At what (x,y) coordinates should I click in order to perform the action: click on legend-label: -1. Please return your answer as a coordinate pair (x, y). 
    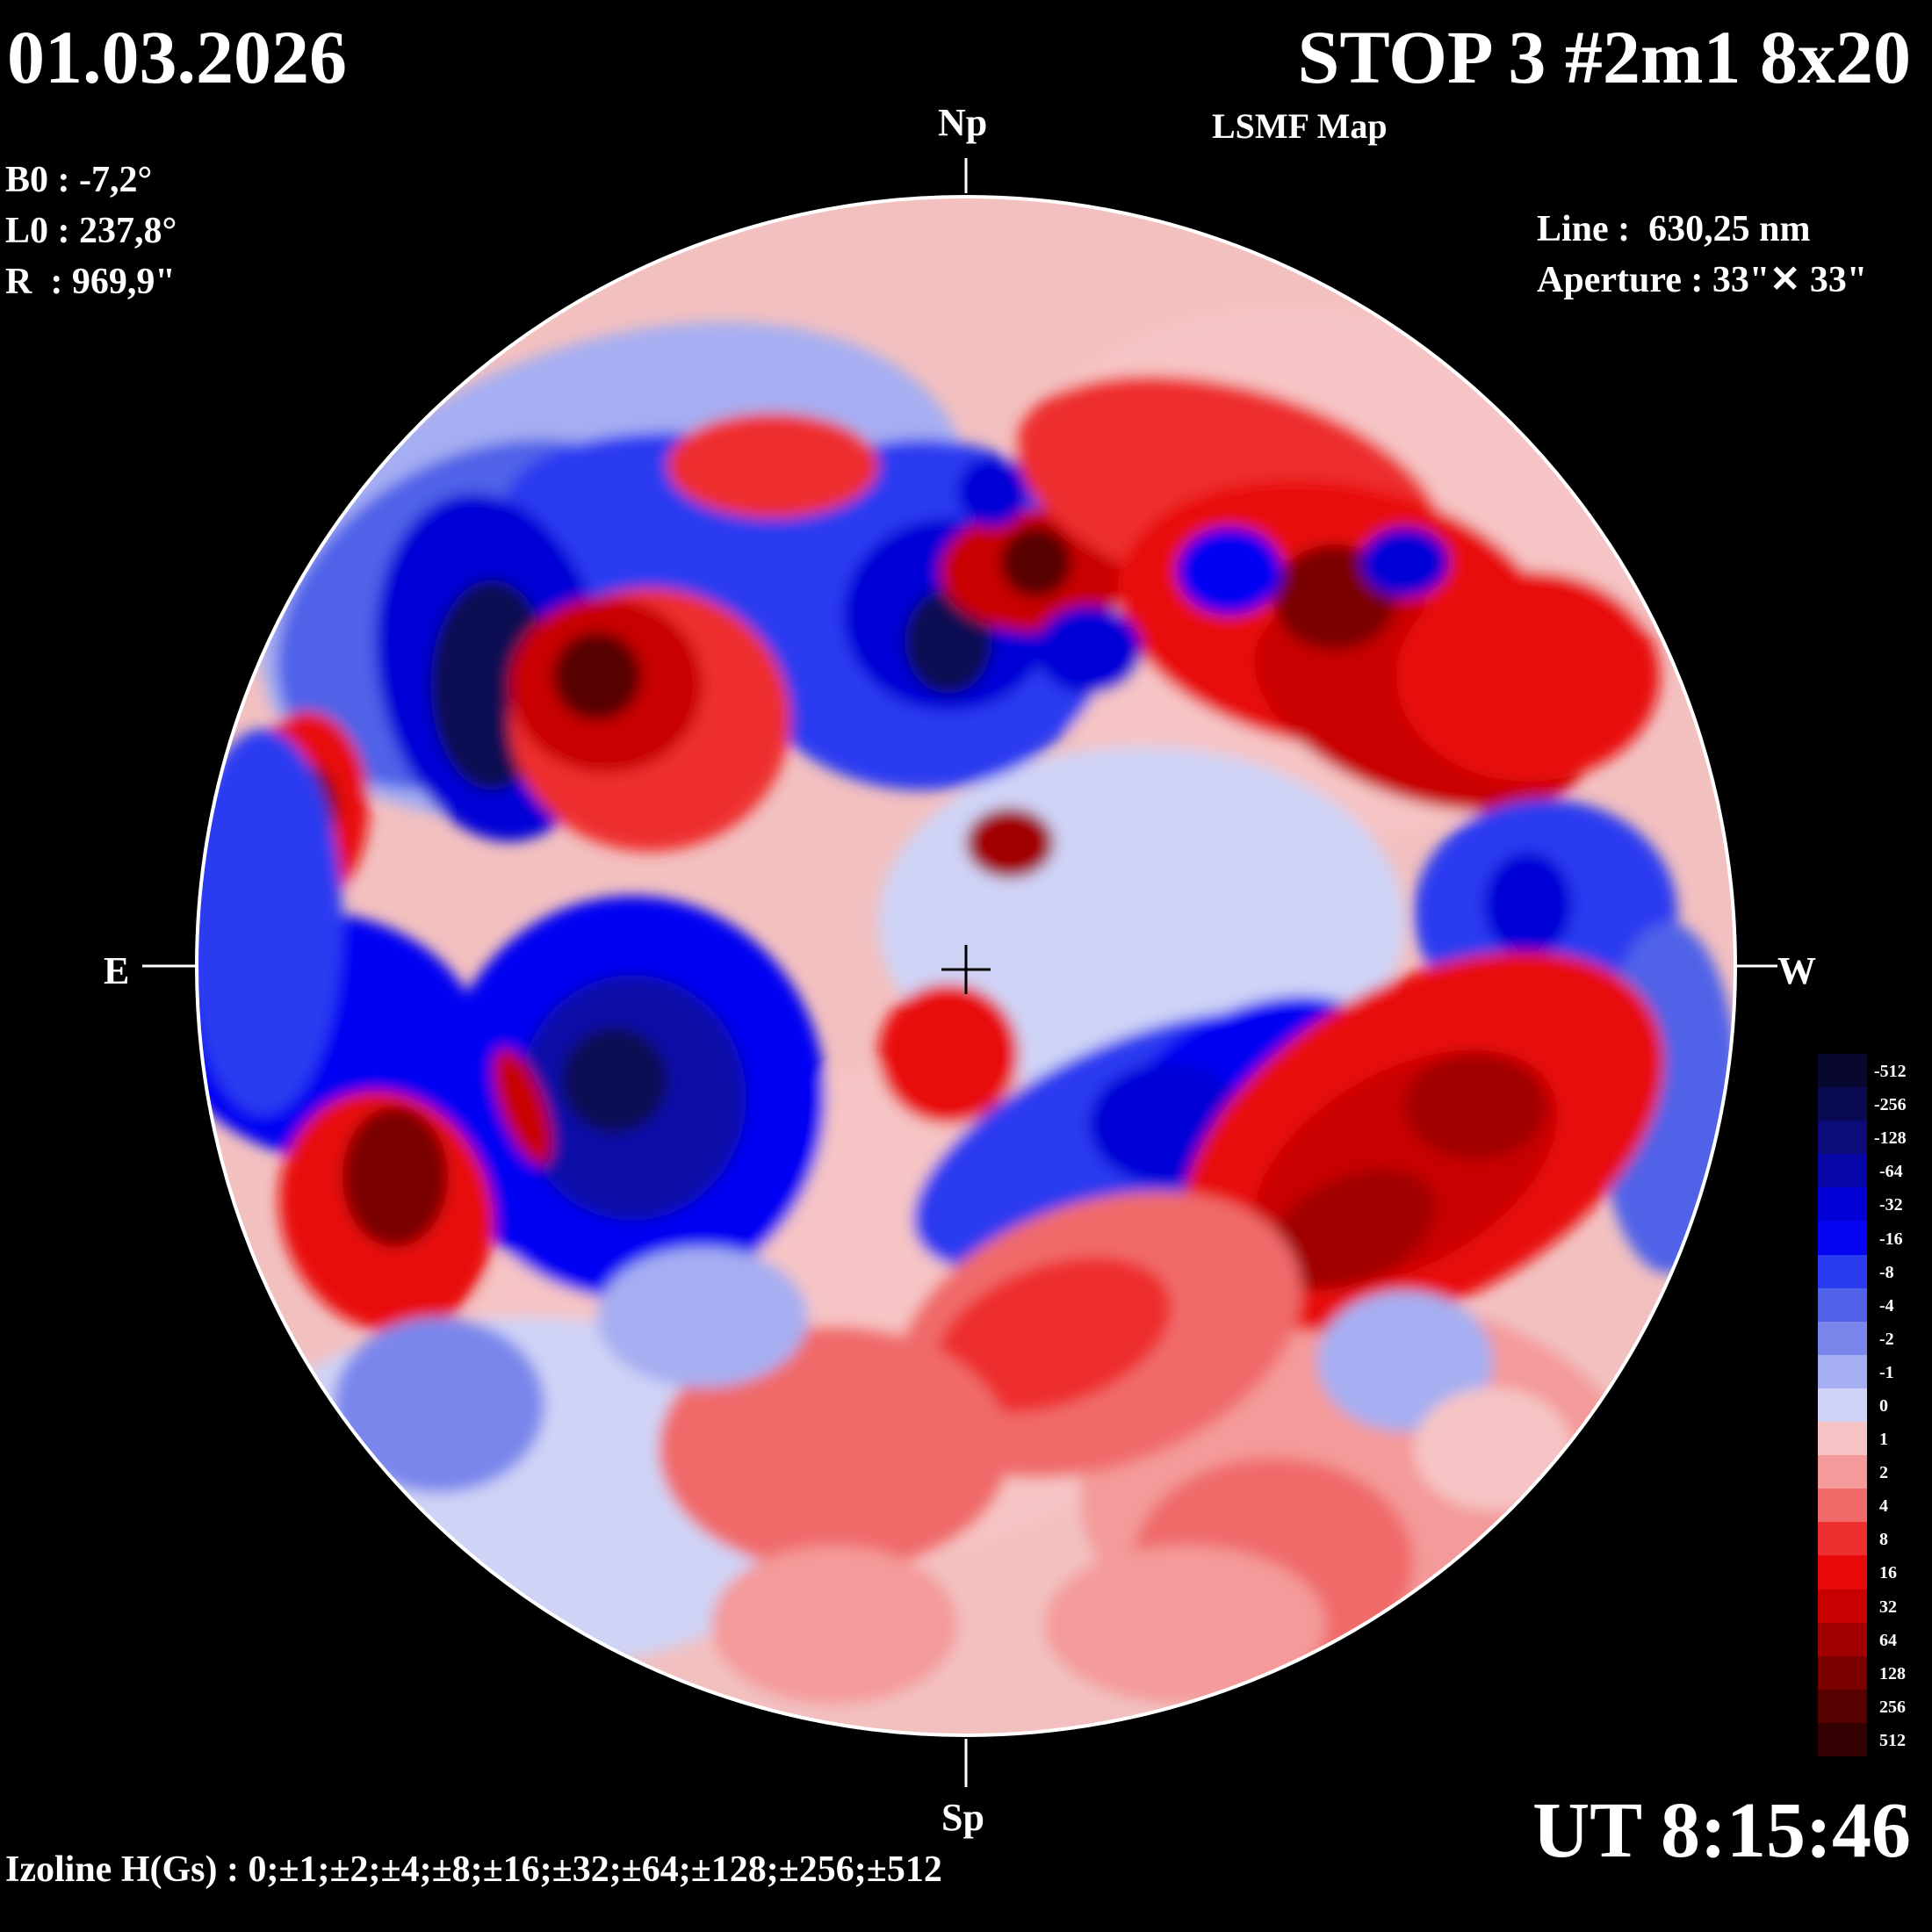
    Looking at the image, I should click on (1886, 1372).